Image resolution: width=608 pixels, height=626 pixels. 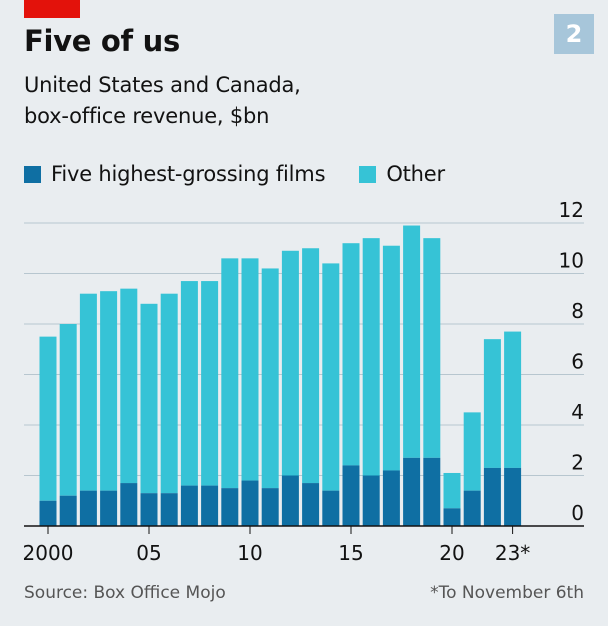 I want to click on legend-label-top5: Five highest-grossing films, so click(x=188, y=174).